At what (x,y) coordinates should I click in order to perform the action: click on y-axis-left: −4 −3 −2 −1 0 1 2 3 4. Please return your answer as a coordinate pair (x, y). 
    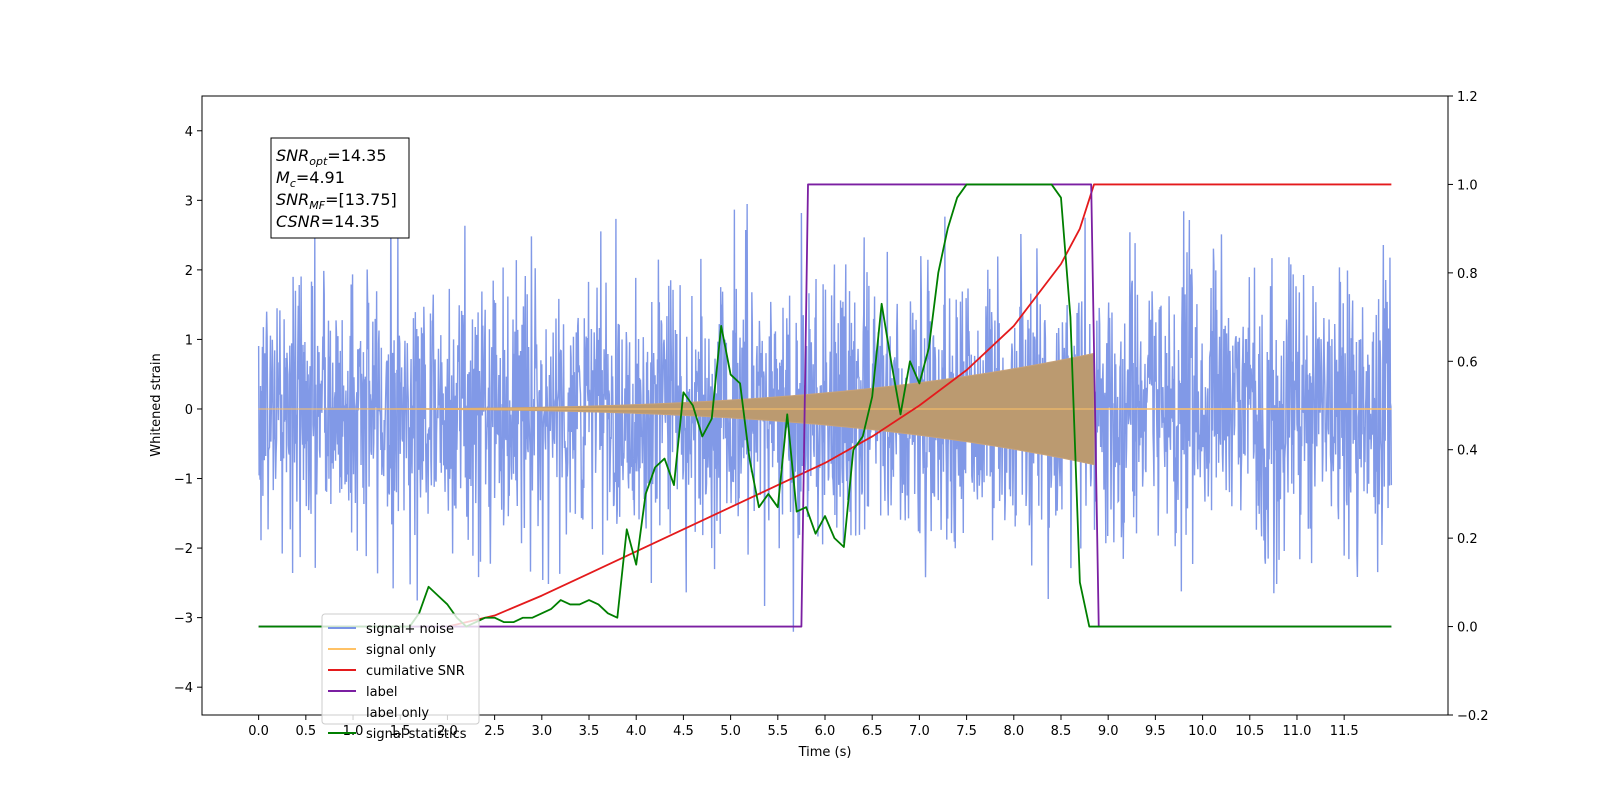
    Looking at the image, I should click on (188, 410).